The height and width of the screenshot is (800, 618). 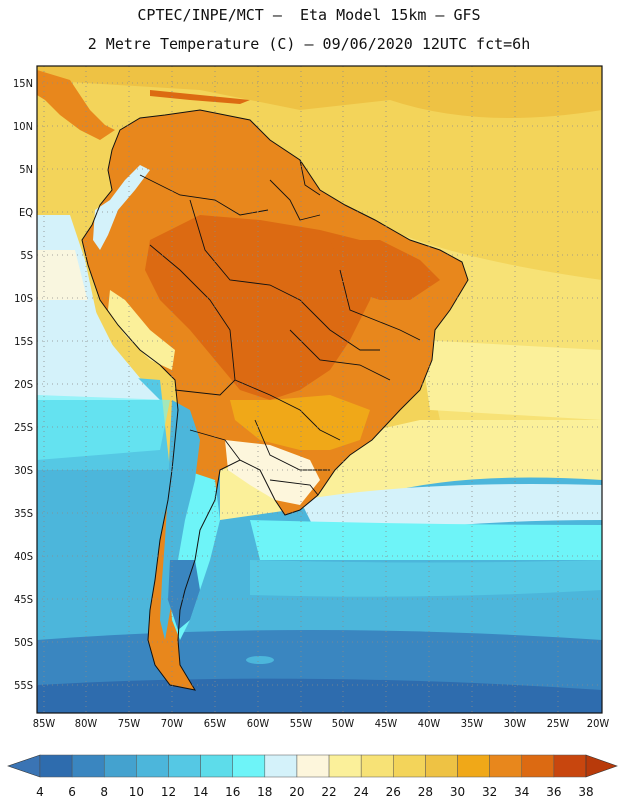 What do you see at coordinates (300, 422) in the screenshot?
I see `southern-brazil-warm` at bounding box center [300, 422].